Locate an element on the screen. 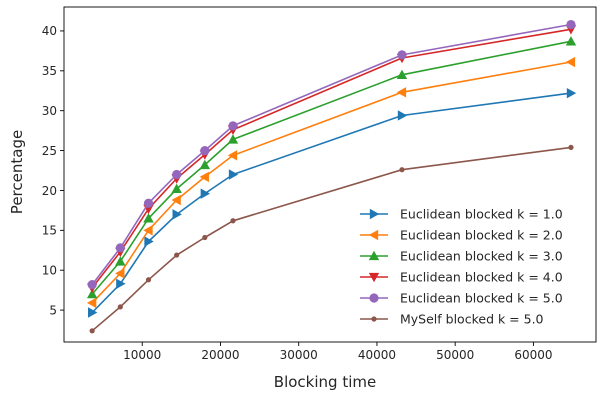 The width and height of the screenshot is (600, 394). legend-label: Euclidean blocked k = 2.0 is located at coordinates (481, 235).